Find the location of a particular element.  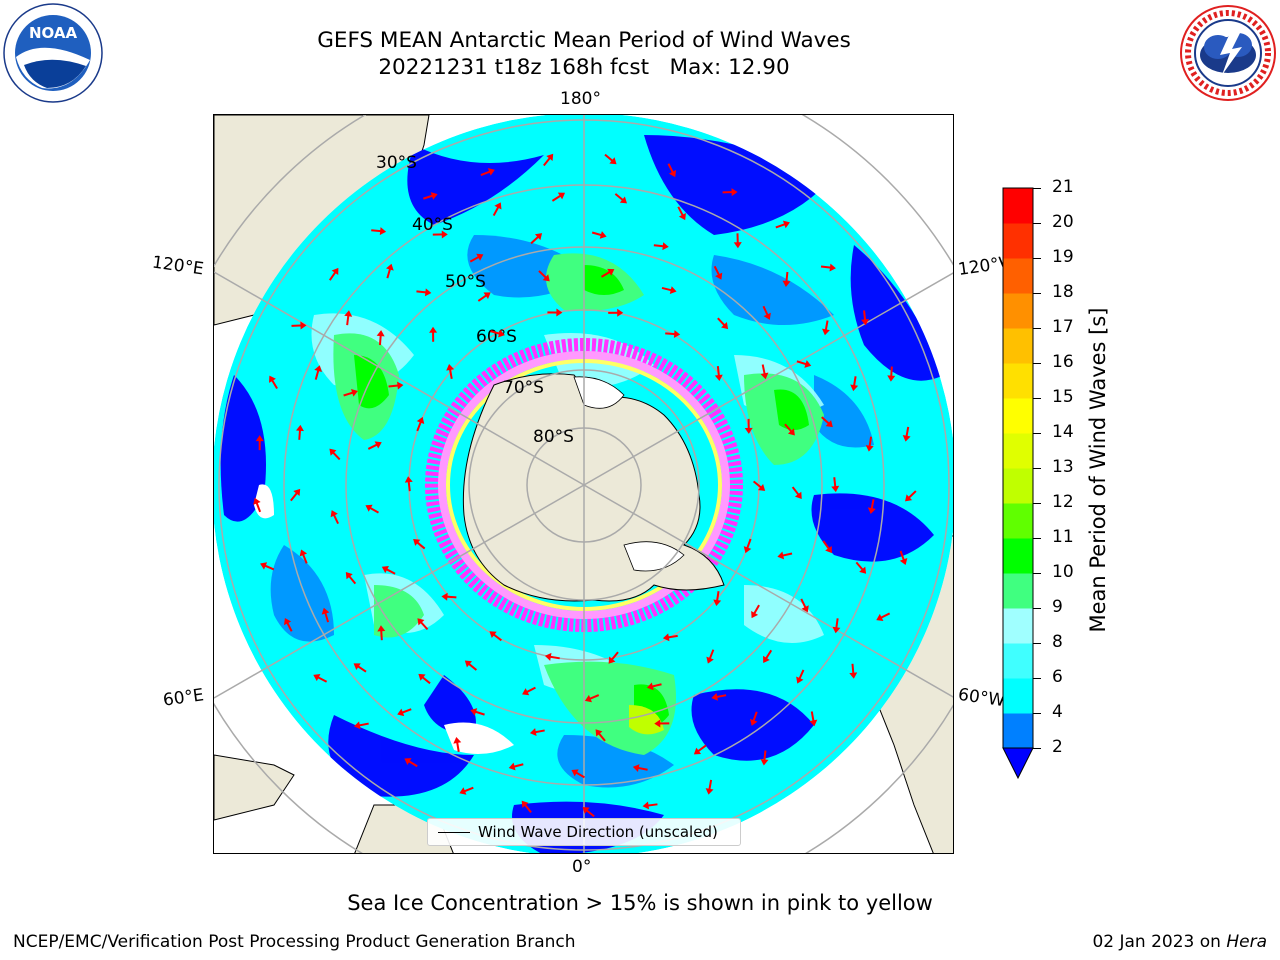

ice-shelf-weddell is located at coordinates (654, 556).